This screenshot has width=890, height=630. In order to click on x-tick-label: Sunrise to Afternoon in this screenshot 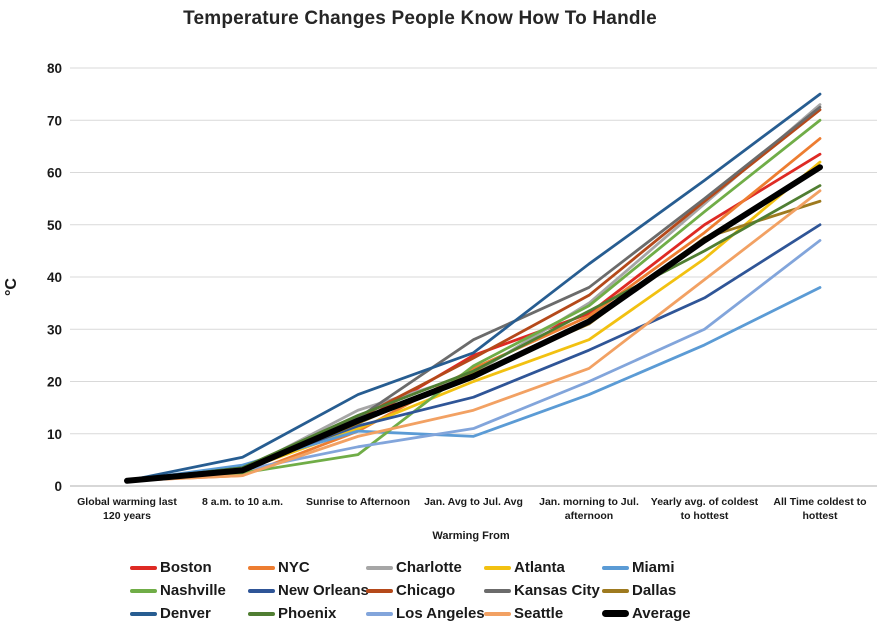, I will do `click(358, 502)`.